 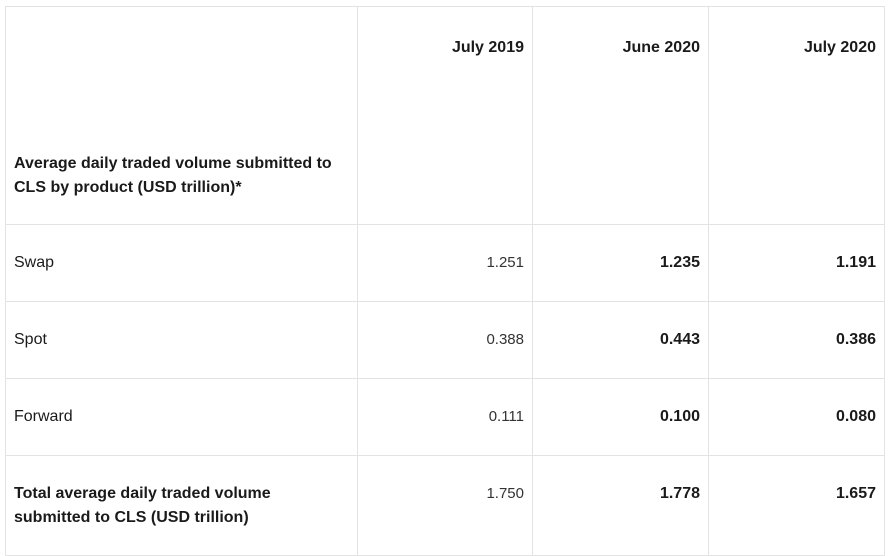 I want to click on total-july-2019: 1.750, so click(x=445, y=505).